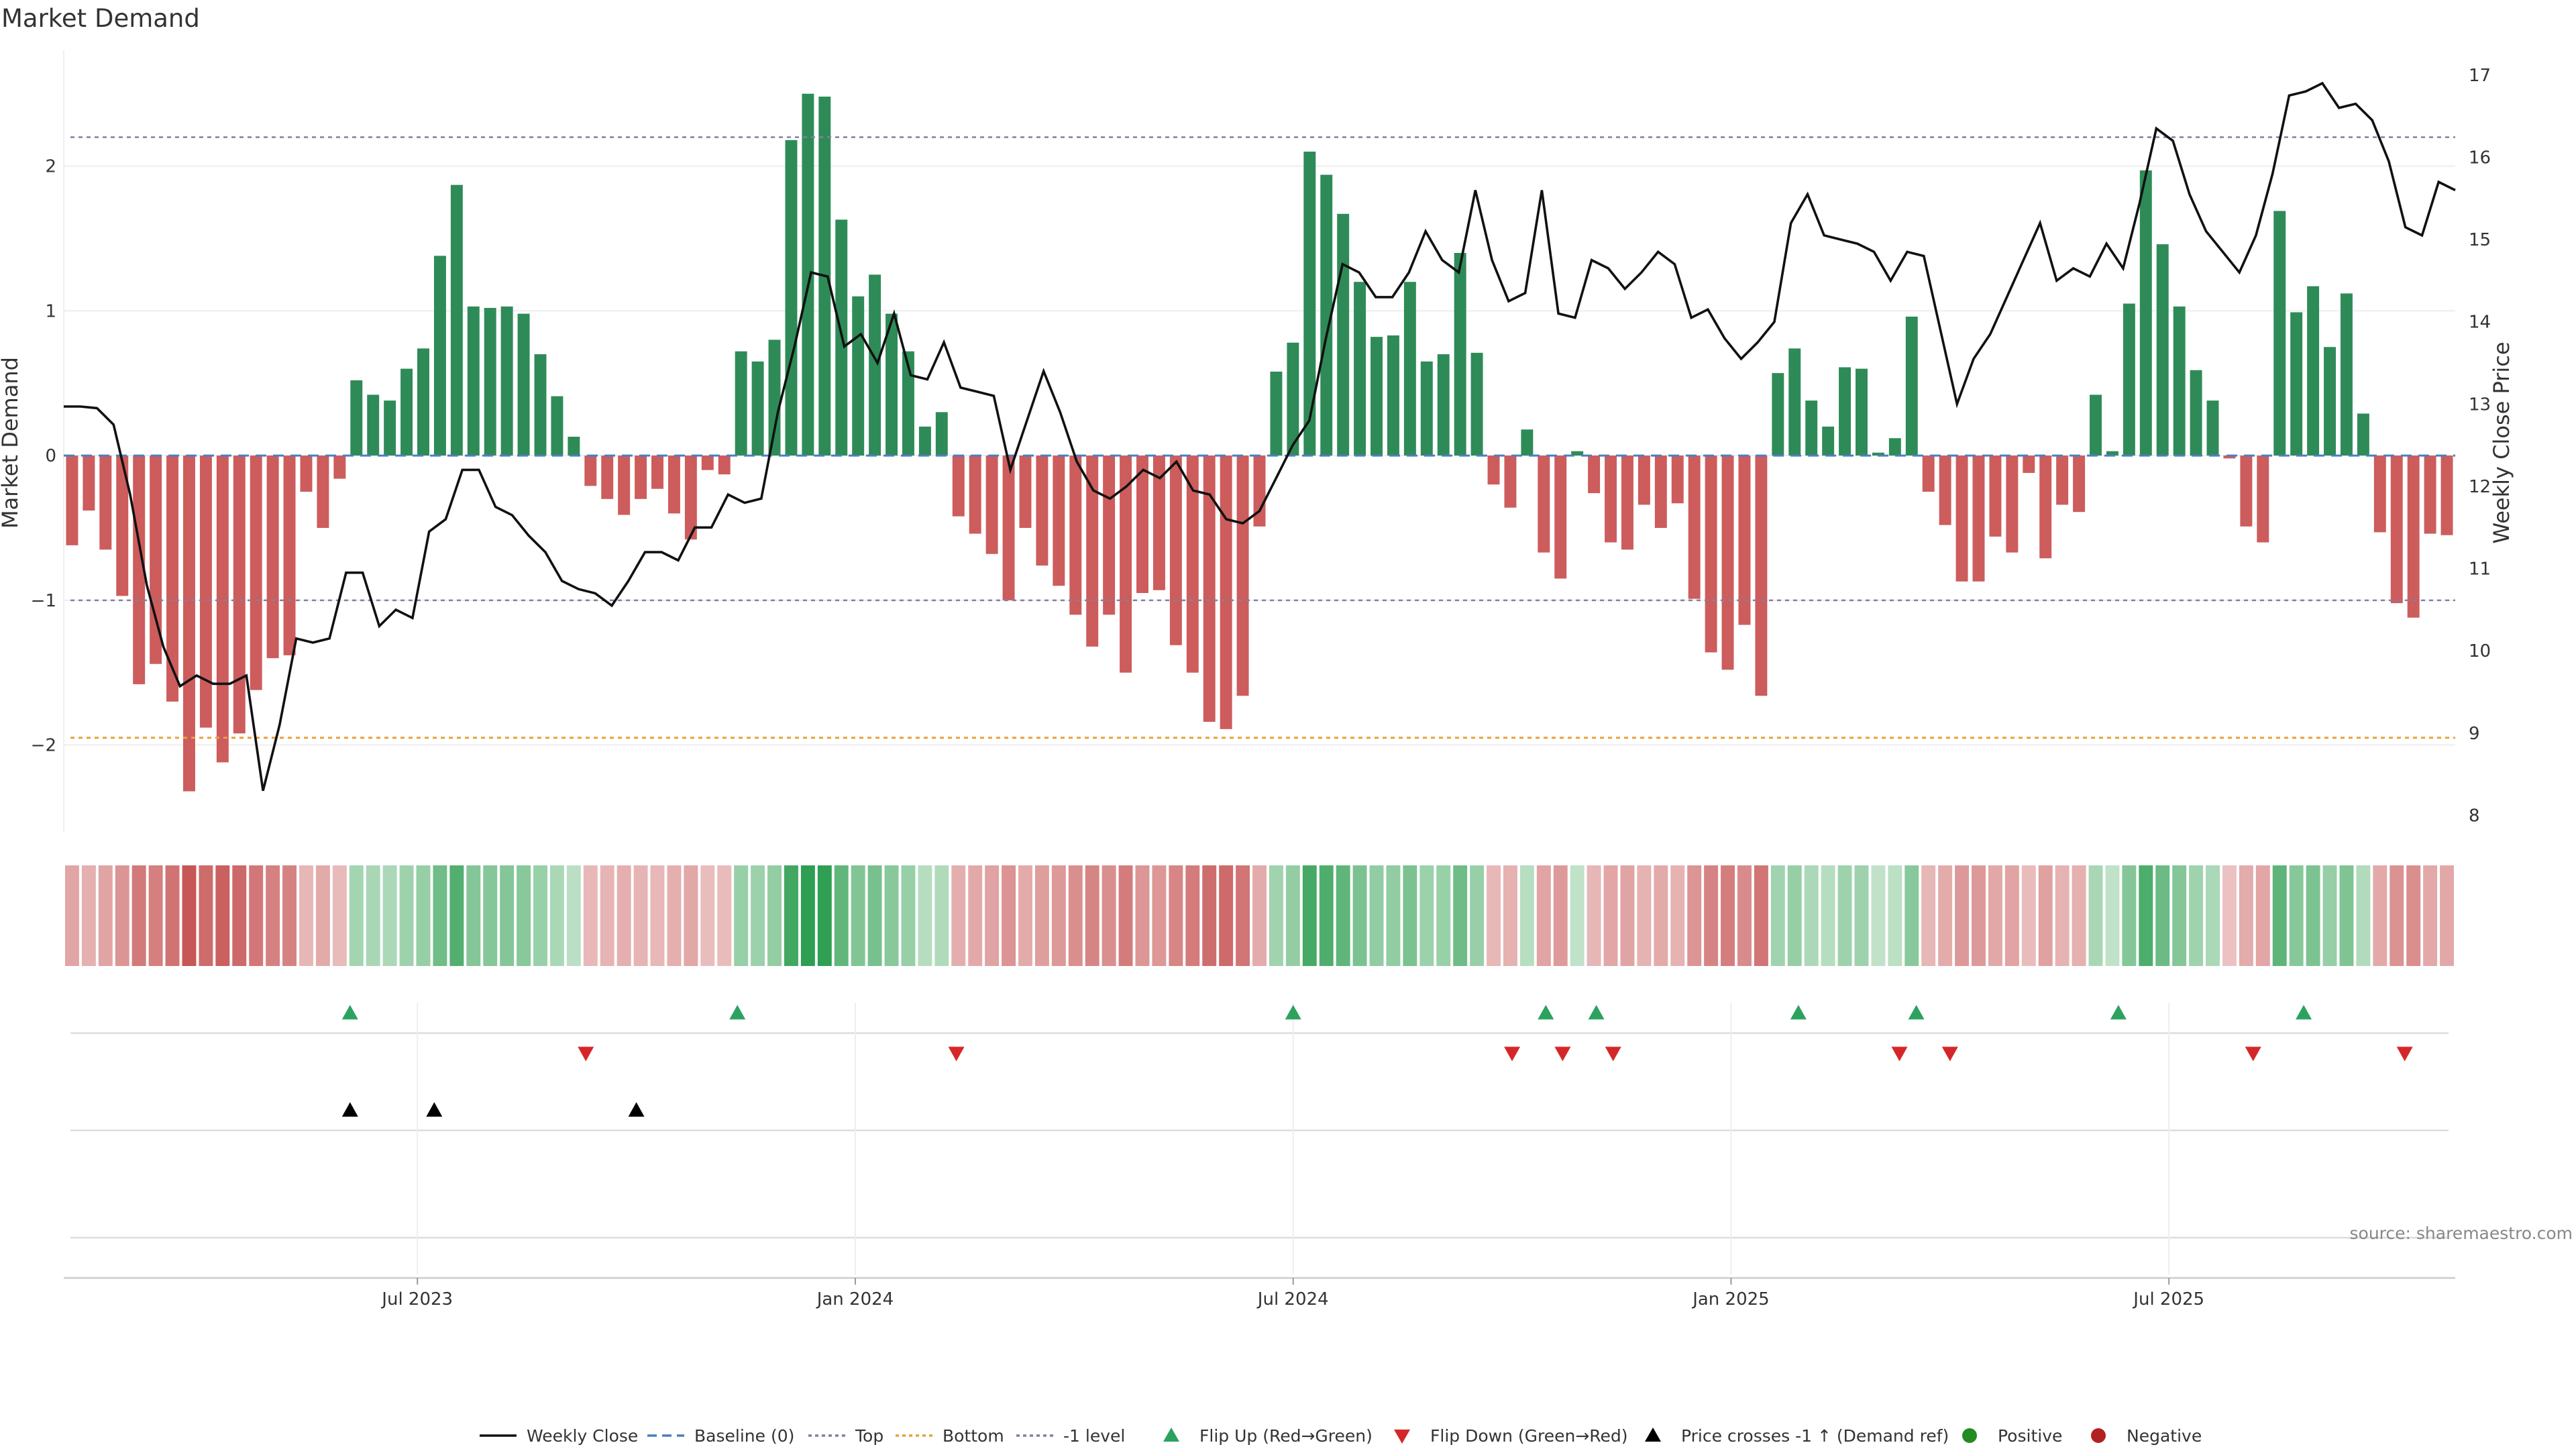 Image resolution: width=2576 pixels, height=1449 pixels. Describe the element at coordinates (869, 1436) in the screenshot. I see `legend-label: Top` at that location.